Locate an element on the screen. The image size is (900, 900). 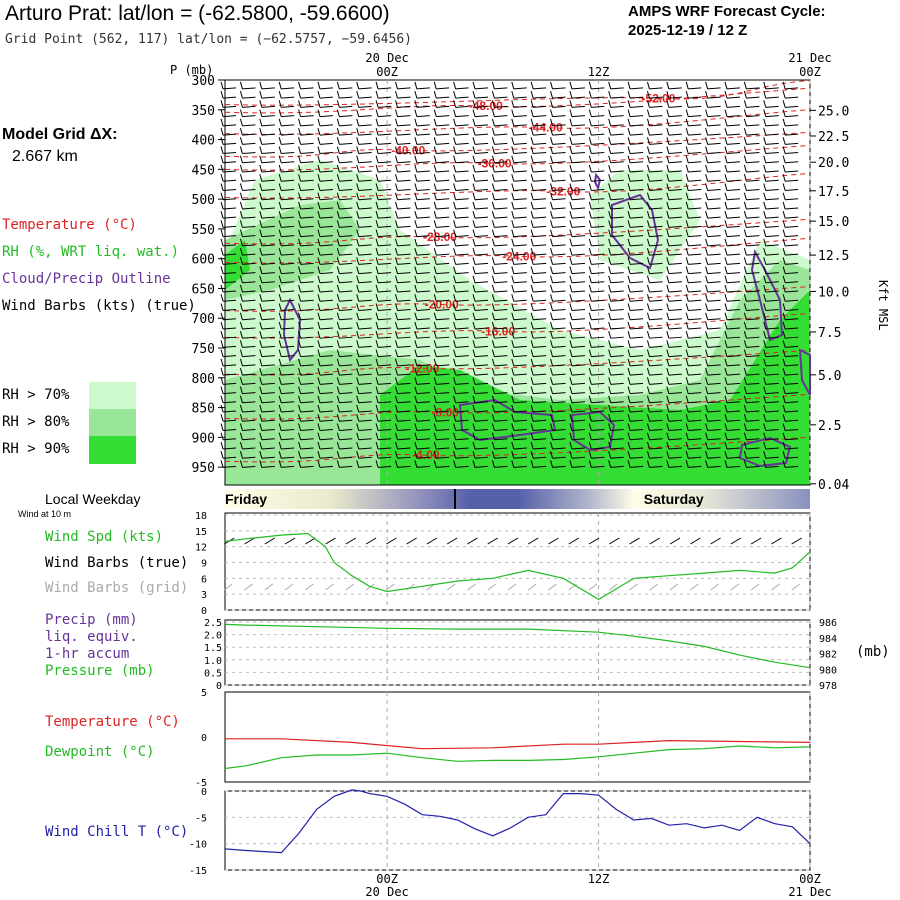
pressure-tick-label: 700 is located at coordinates (203, 319).